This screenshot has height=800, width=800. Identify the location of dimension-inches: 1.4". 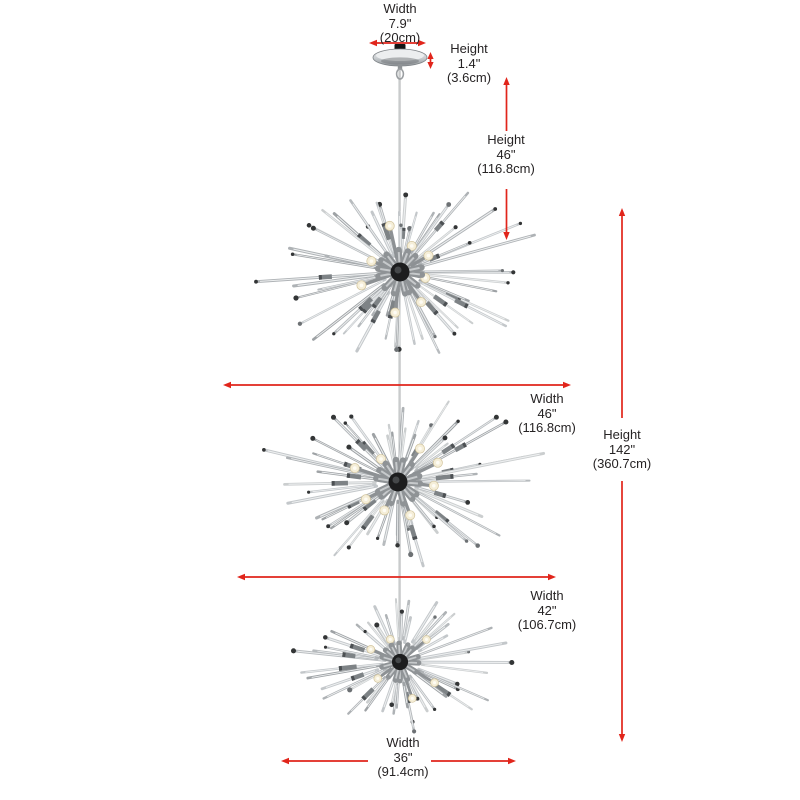
(469, 63).